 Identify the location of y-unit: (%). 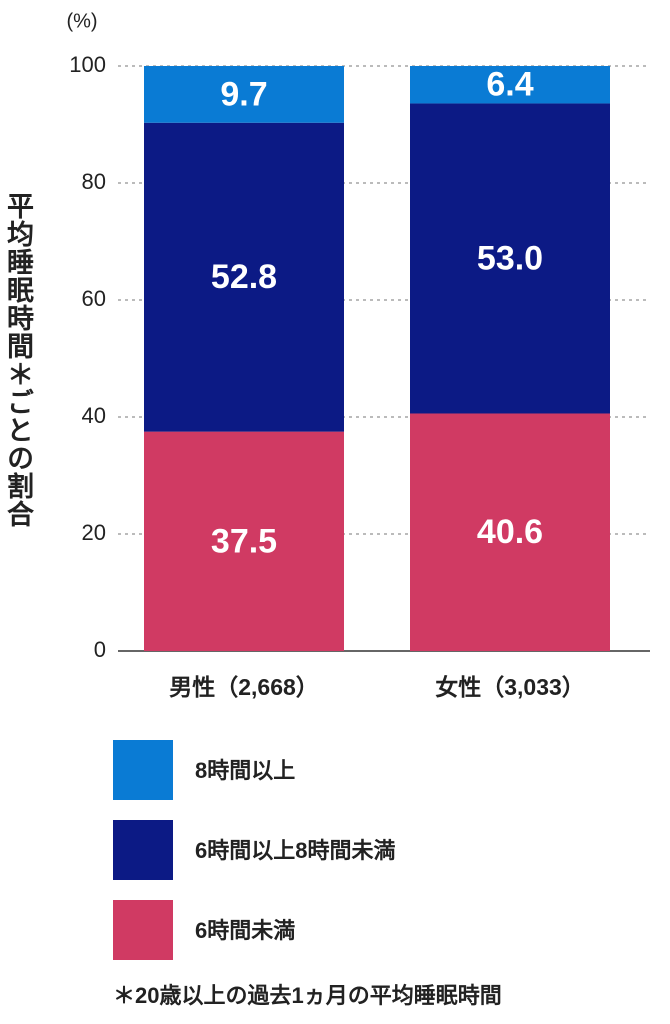
(81, 21).